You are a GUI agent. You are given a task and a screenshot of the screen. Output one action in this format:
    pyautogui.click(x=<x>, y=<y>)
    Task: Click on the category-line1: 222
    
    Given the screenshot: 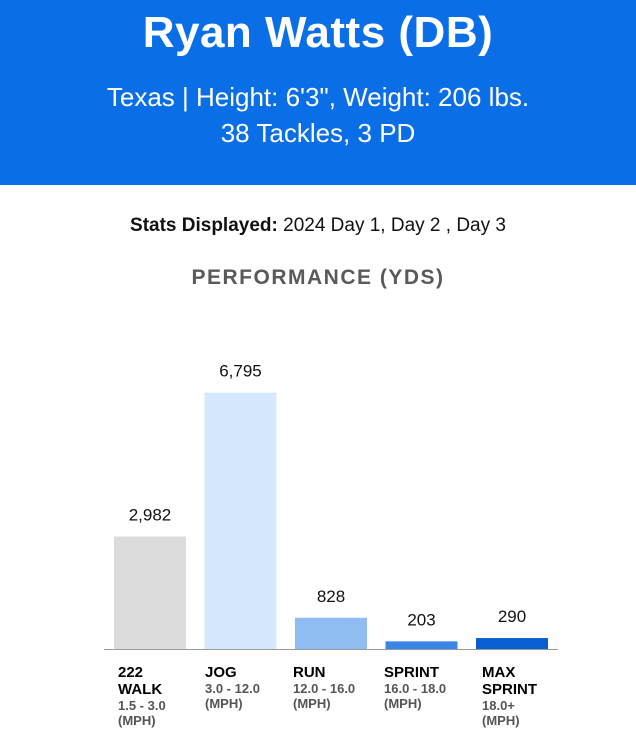 What is the action you would take?
    pyautogui.click(x=131, y=672)
    